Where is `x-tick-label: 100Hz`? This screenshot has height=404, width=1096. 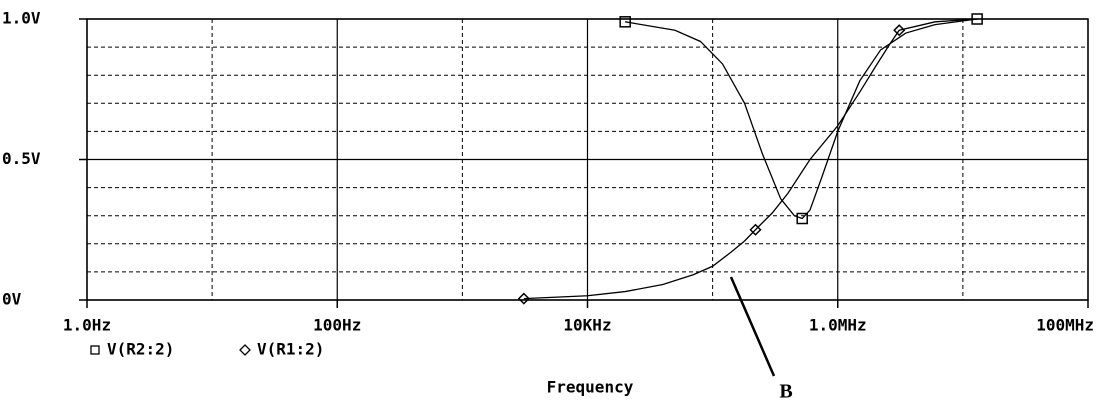 x-tick-label: 100Hz is located at coordinates (337, 325).